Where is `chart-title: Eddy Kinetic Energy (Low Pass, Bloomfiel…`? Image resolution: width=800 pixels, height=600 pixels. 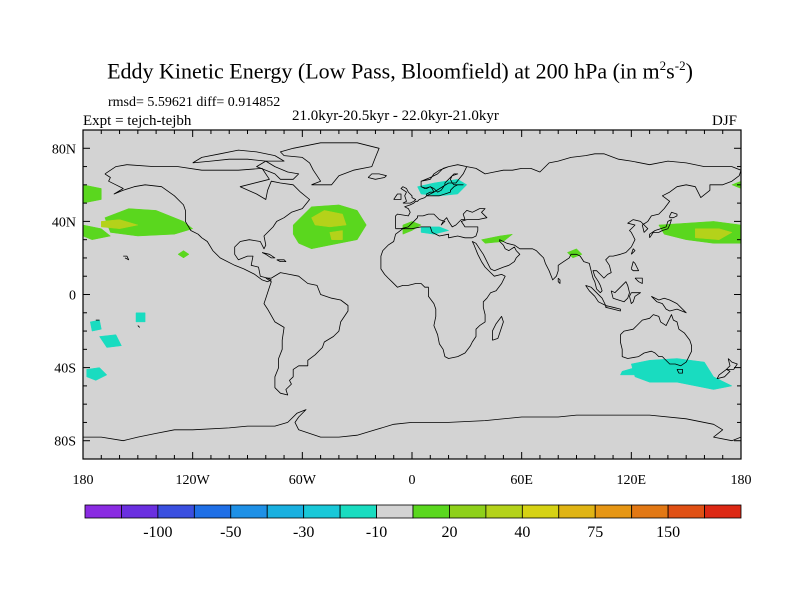 chart-title: Eddy Kinetic Energy (Low Pass, Bloomfiel… is located at coordinates (400, 71).